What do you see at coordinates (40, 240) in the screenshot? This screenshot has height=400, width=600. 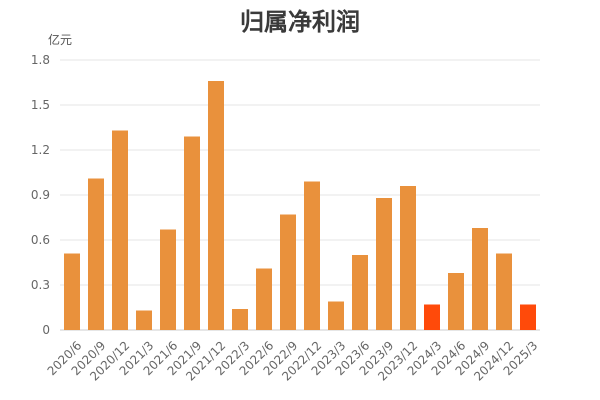 I see `y-tick-label: 0.6` at bounding box center [40, 240].